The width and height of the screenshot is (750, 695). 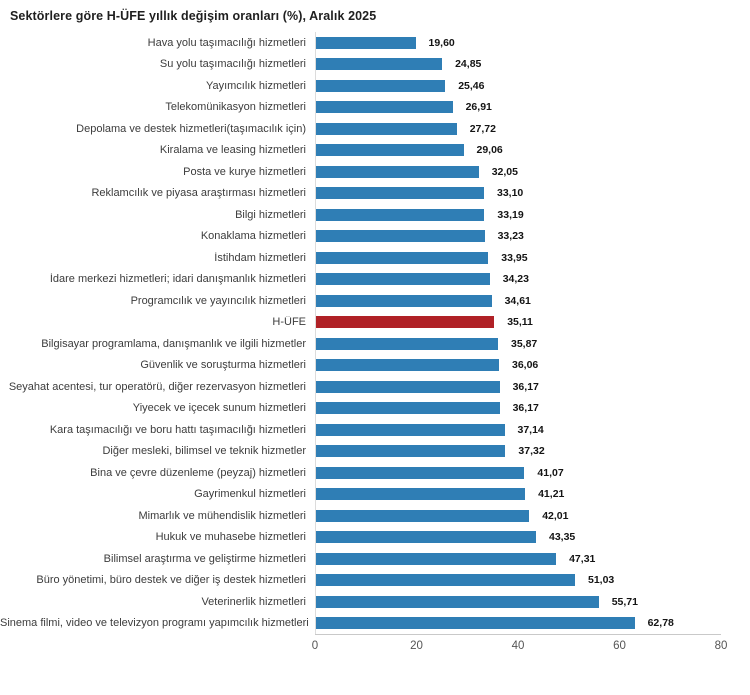 I want to click on value-label: 19,60, so click(x=441, y=42).